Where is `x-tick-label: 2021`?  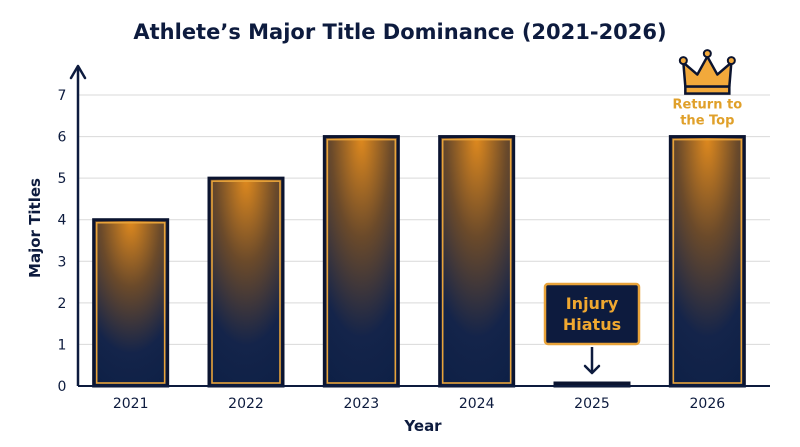
x-tick-label: 2021 is located at coordinates (131, 404).